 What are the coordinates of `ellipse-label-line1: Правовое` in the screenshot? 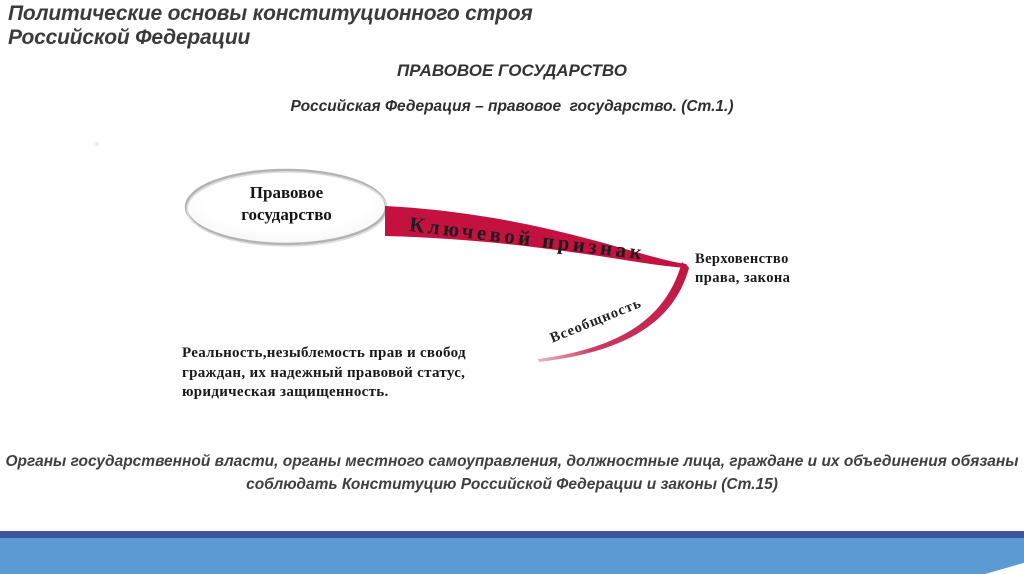 It's located at (286, 192).